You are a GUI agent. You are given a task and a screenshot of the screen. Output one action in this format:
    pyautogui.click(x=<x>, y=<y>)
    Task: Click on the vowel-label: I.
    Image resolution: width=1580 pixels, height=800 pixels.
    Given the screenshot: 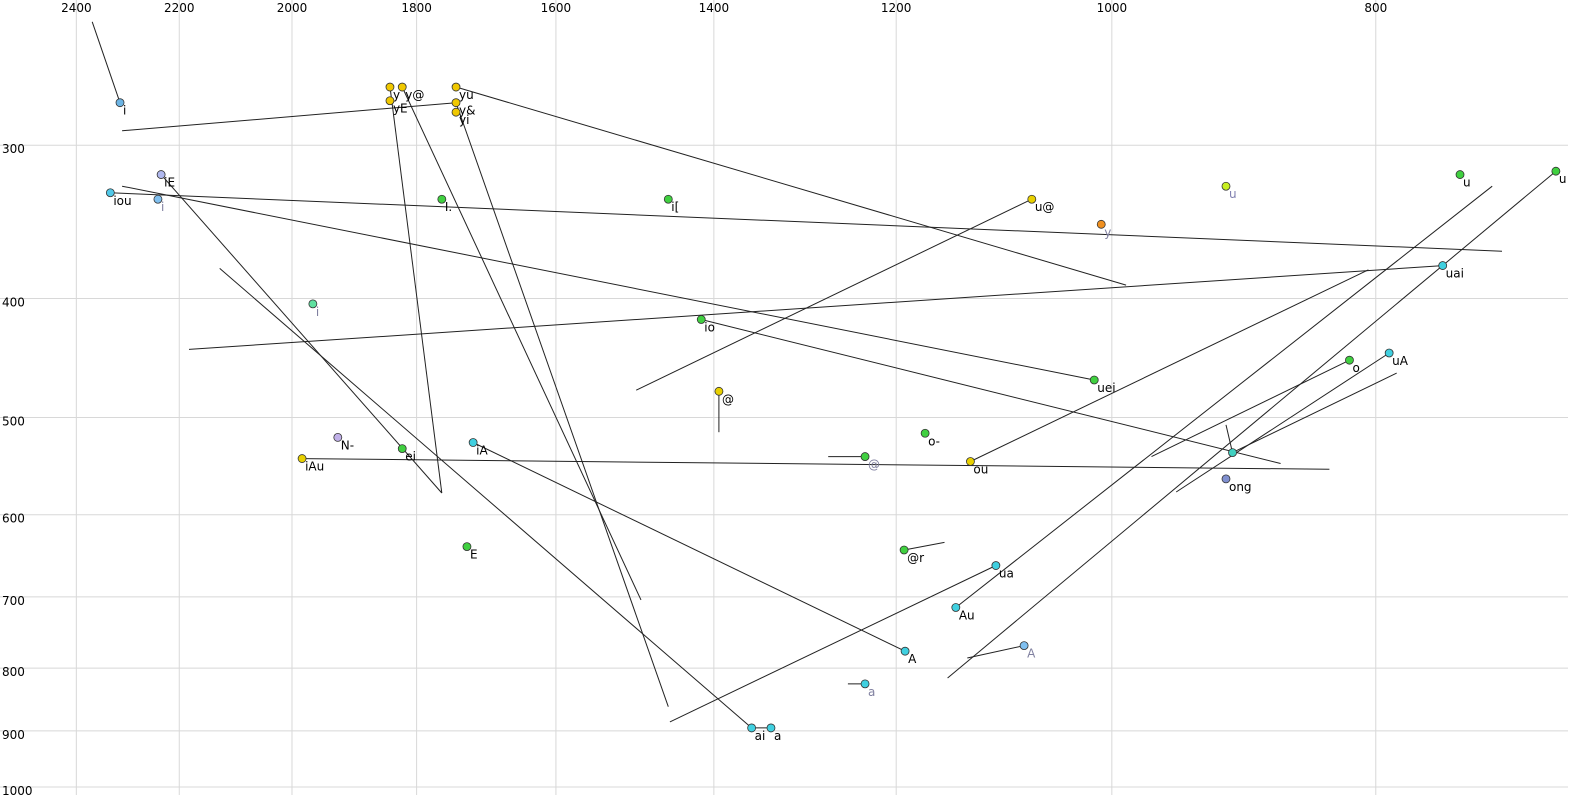 What is the action you would take?
    pyautogui.click(x=448, y=207)
    